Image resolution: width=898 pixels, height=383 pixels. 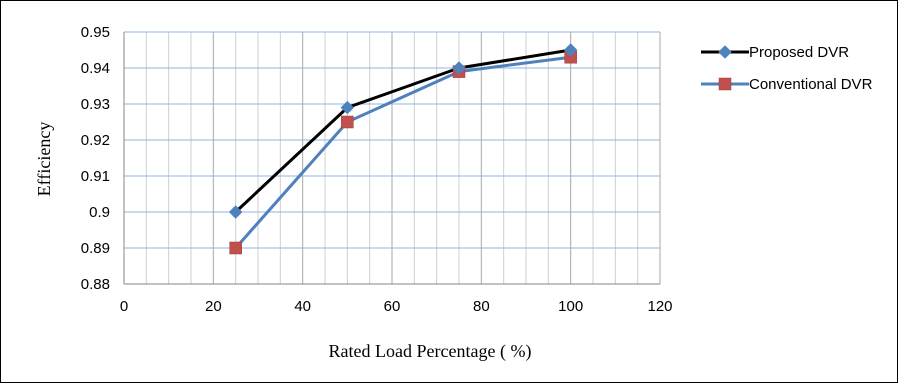 What do you see at coordinates (99, 212) in the screenshot?
I see `y-tick-label: 0.9` at bounding box center [99, 212].